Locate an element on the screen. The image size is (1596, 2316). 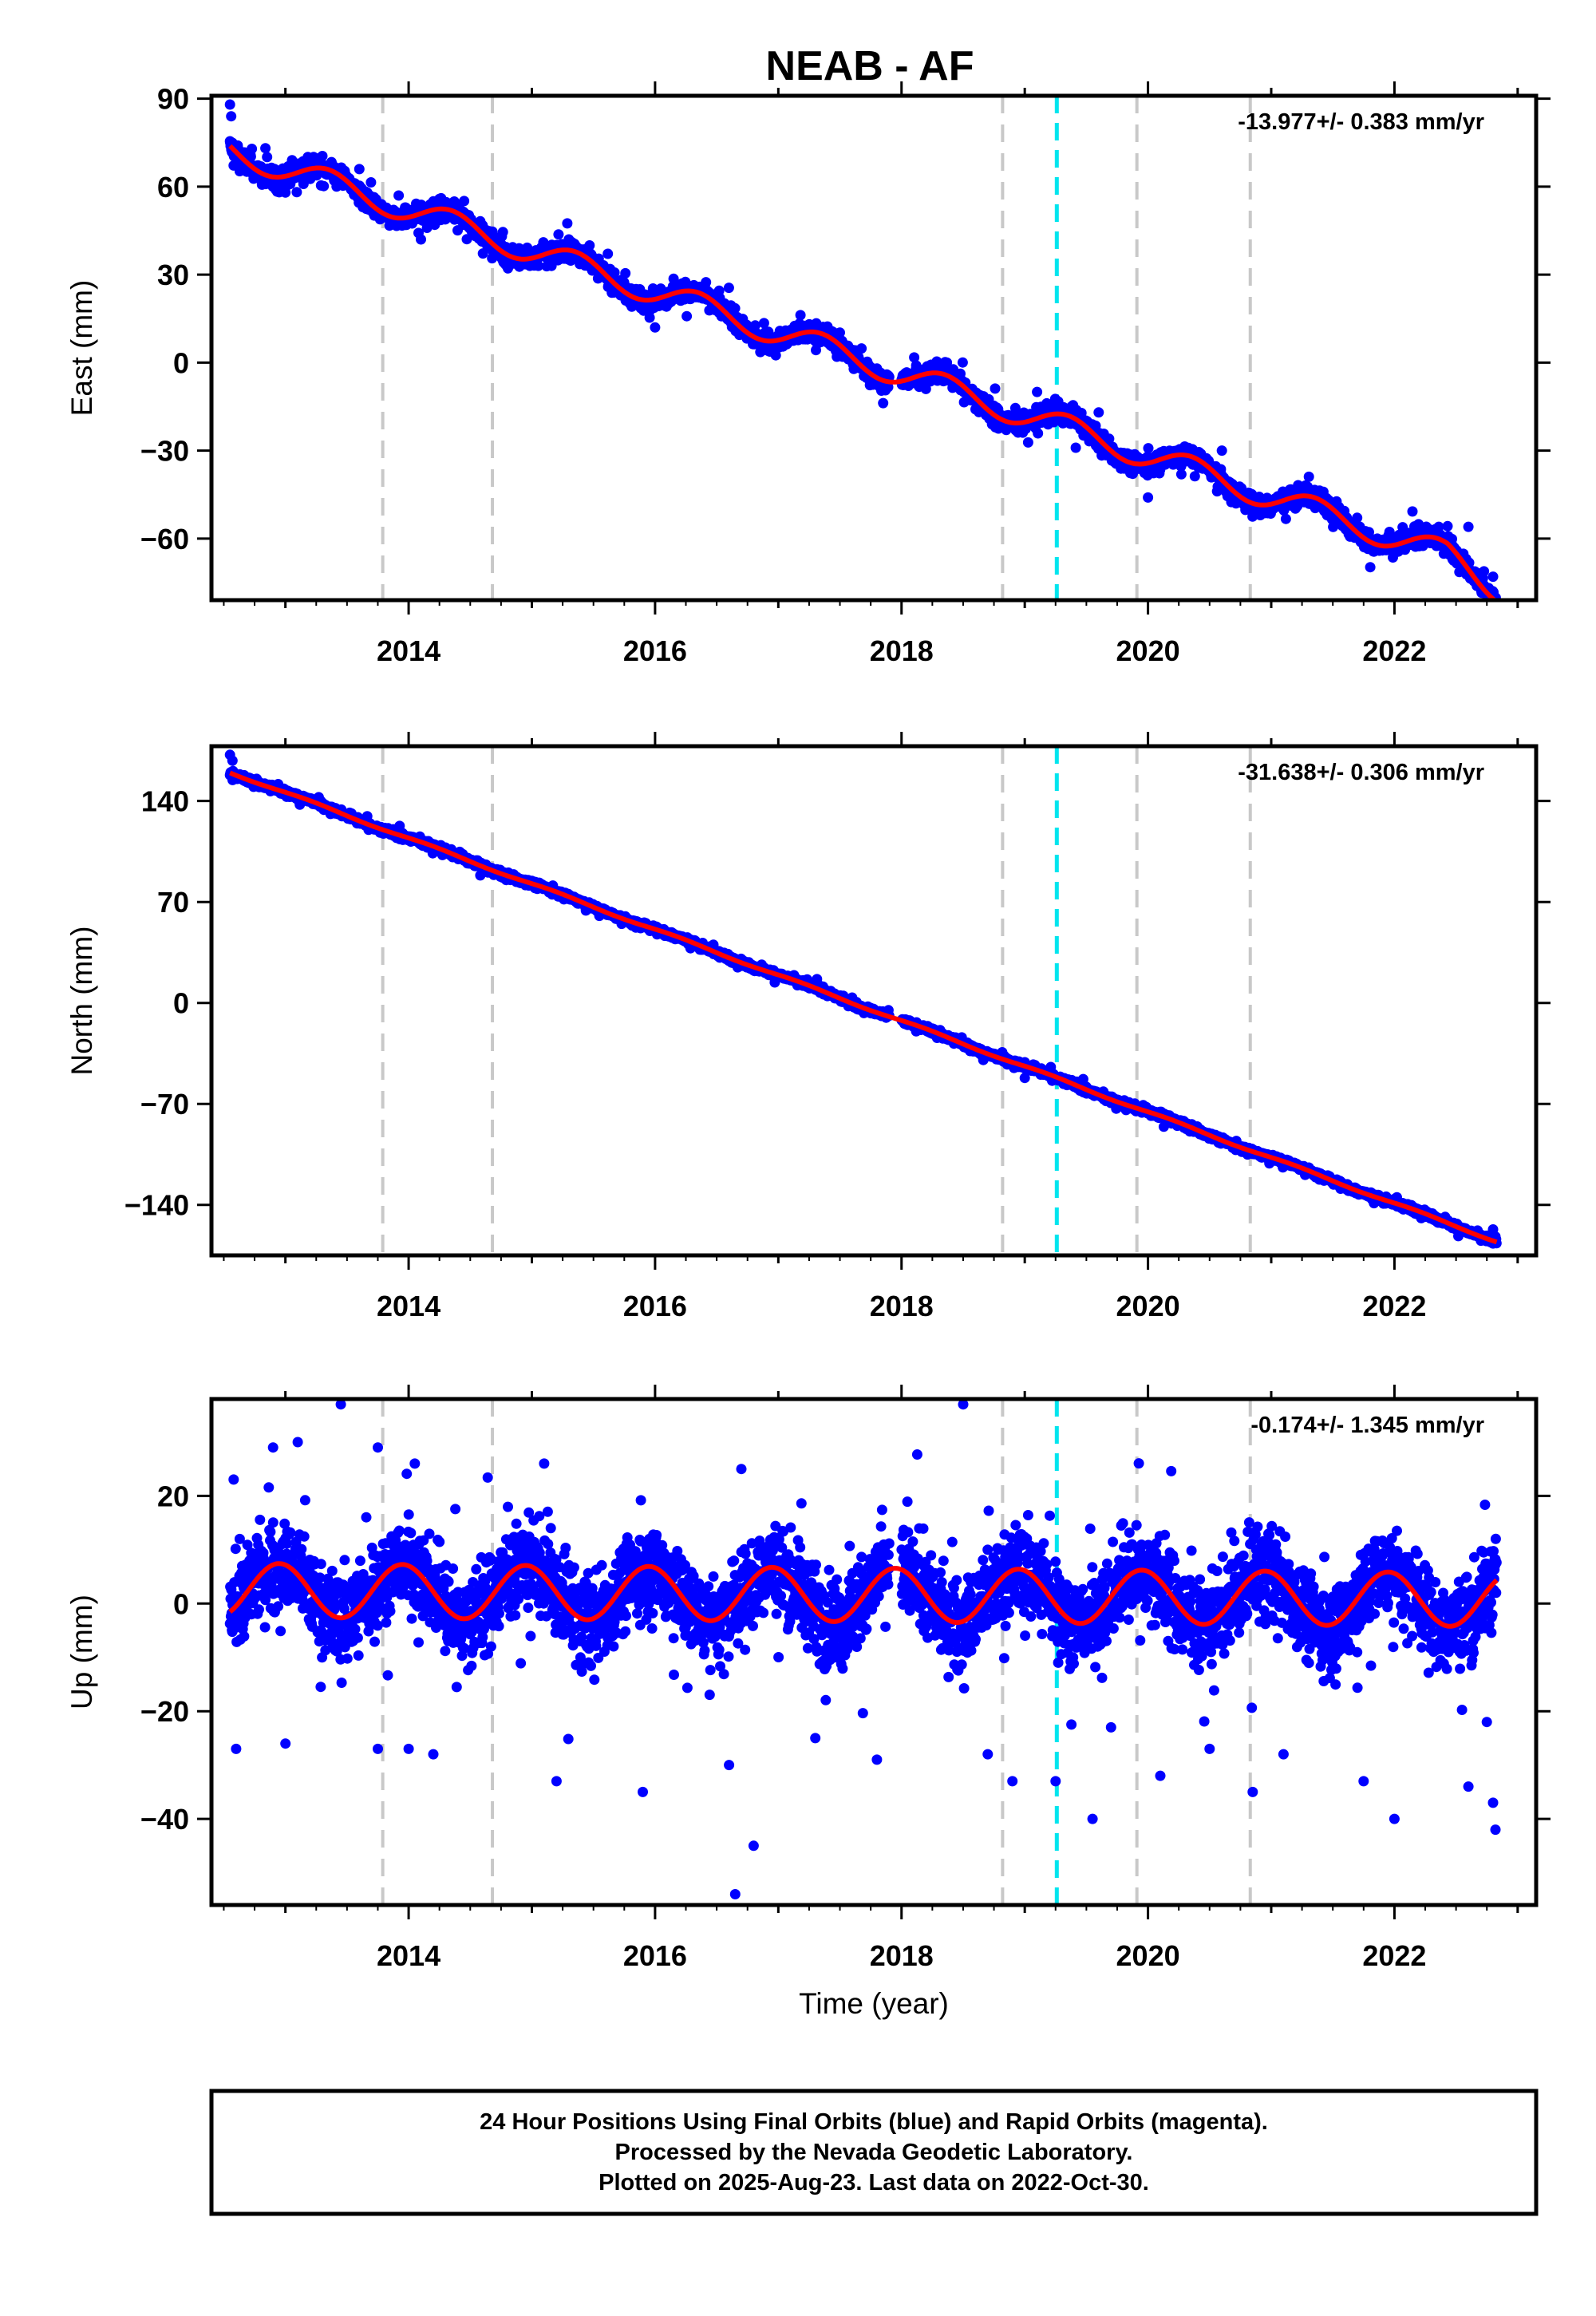
x-tick-label: 2016 is located at coordinates (655, 650).